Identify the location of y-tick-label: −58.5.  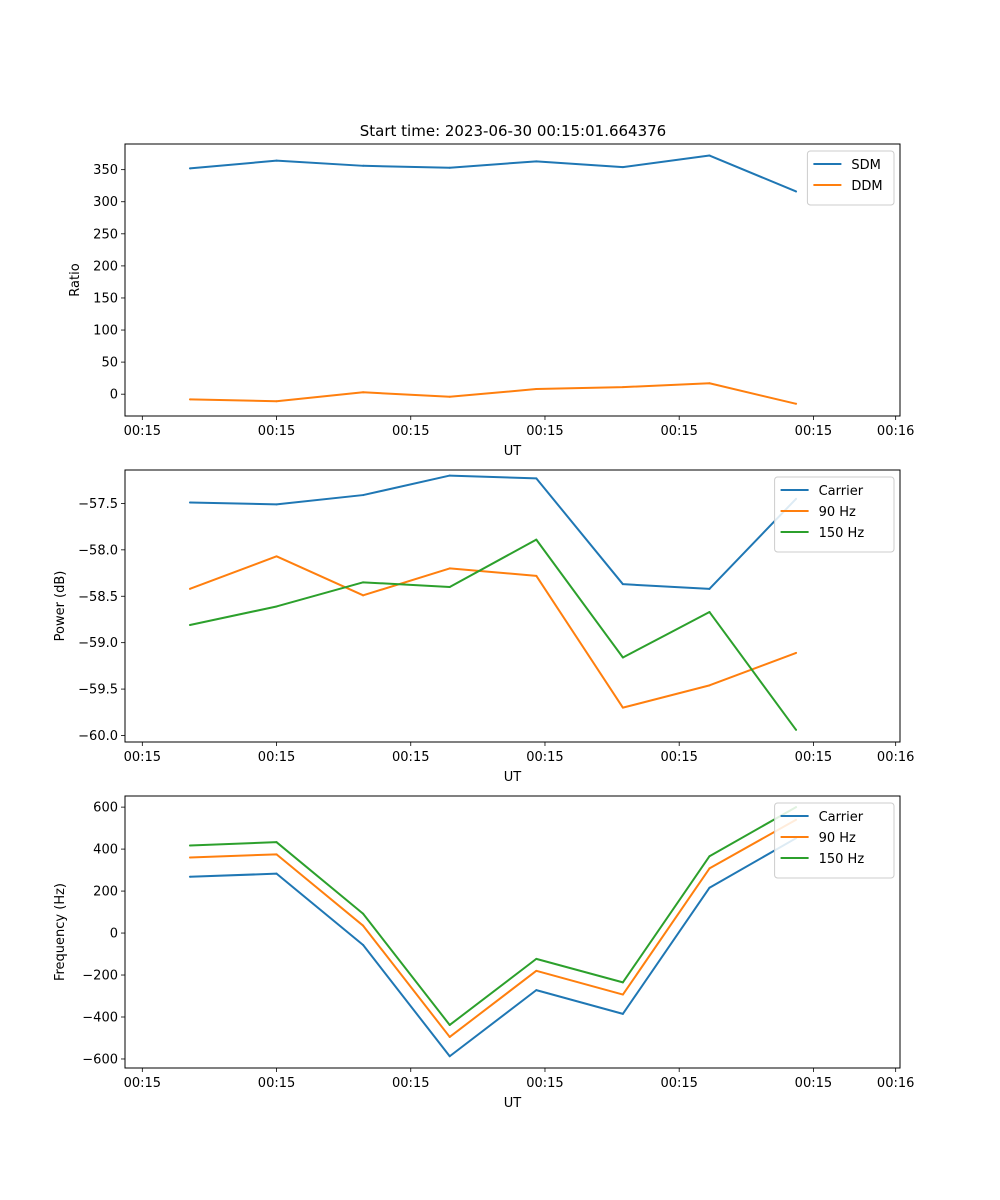
(98, 597).